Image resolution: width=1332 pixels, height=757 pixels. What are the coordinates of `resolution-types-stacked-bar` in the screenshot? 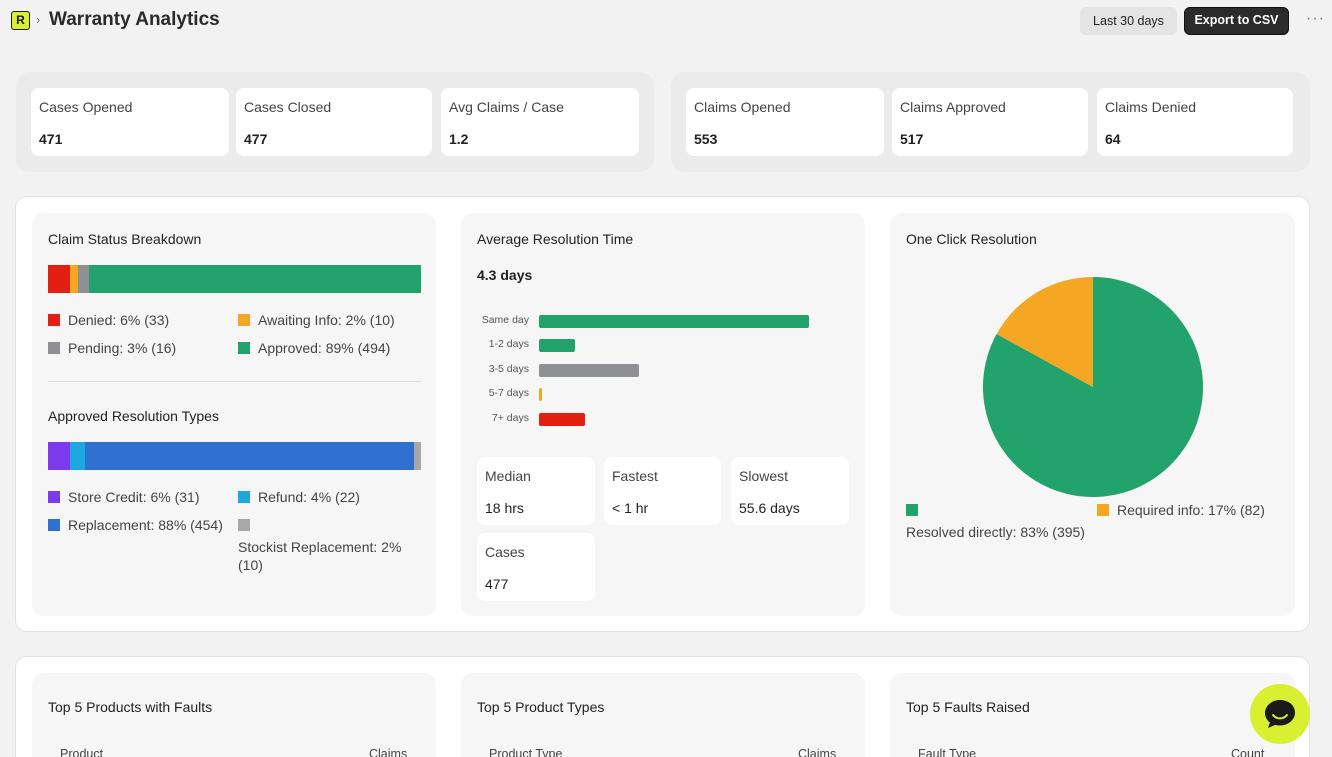 It's located at (234, 456).